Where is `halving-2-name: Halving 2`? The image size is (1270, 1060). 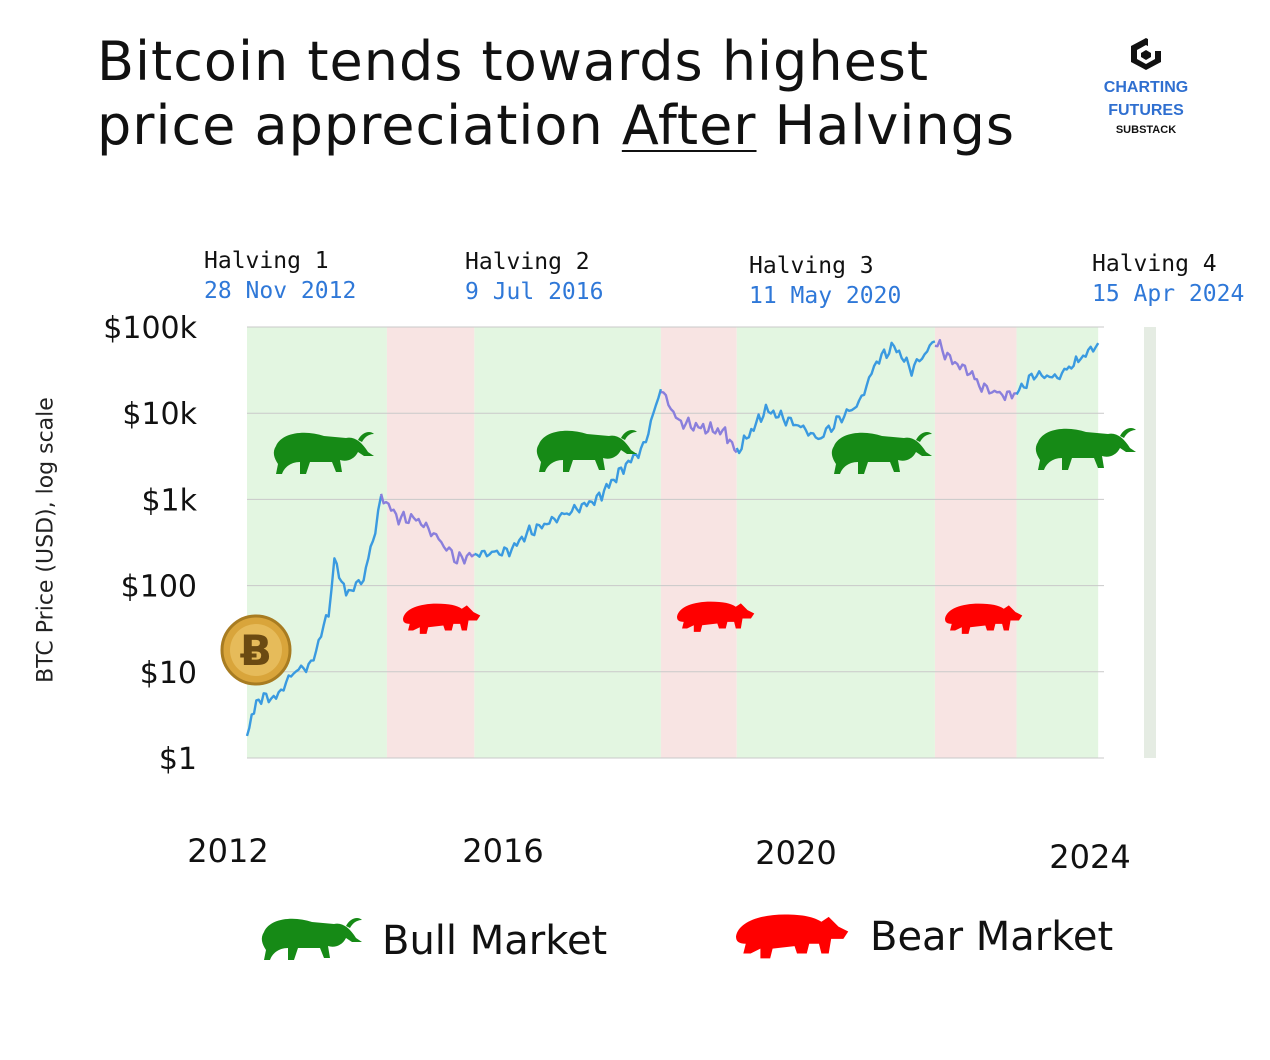 halving-2-name: Halving 2 is located at coordinates (527, 262).